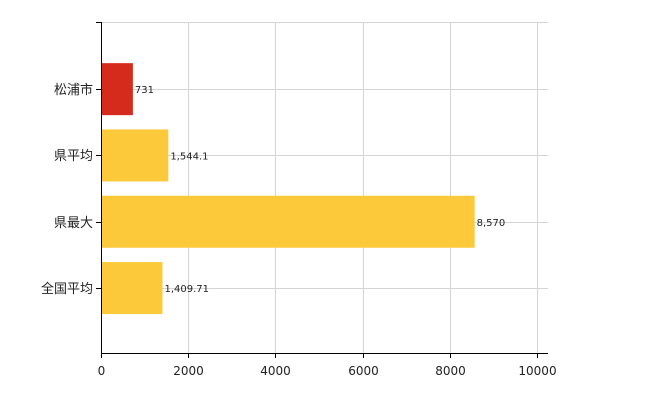 This screenshot has height=400, width=650. What do you see at coordinates (450, 371) in the screenshot?
I see `x-tick-label: 8000` at bounding box center [450, 371].